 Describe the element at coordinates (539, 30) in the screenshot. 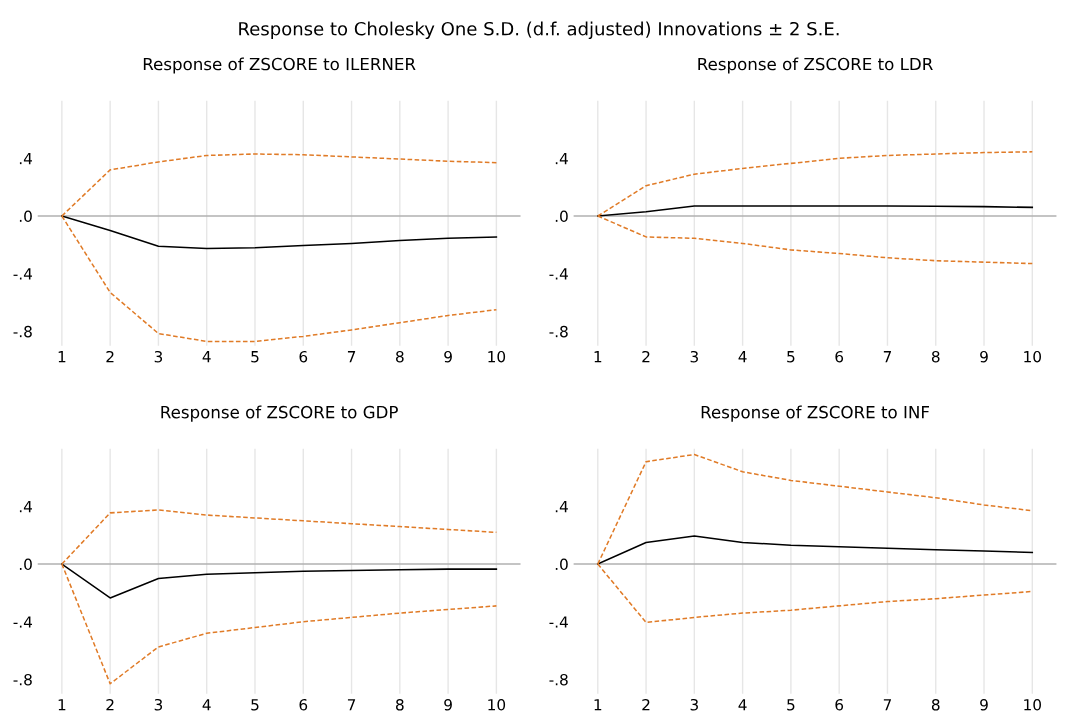

I see `text: Response to Cholesky One S.D. (d.f. adjusted) Innovations ± 2 S.E.` at that location.